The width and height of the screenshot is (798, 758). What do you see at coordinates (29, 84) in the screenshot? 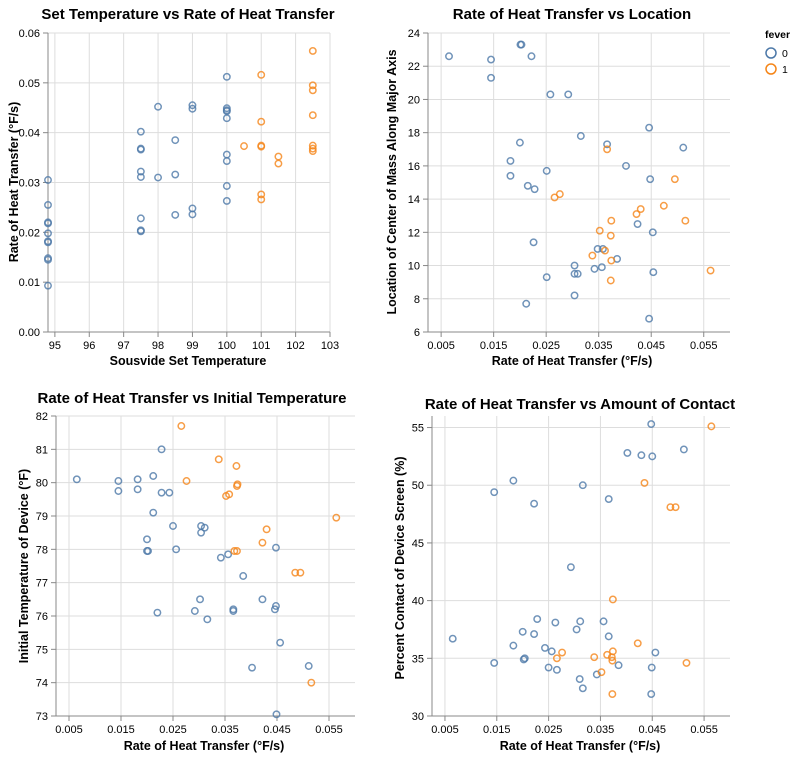
I see `chart-1-y-tick-label: 0.05` at bounding box center [29, 84].